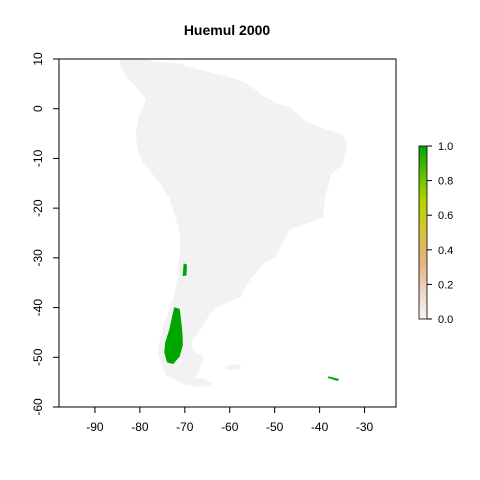 The height and width of the screenshot is (480, 480). What do you see at coordinates (233, 367) in the screenshot?
I see `land-falklands` at bounding box center [233, 367].